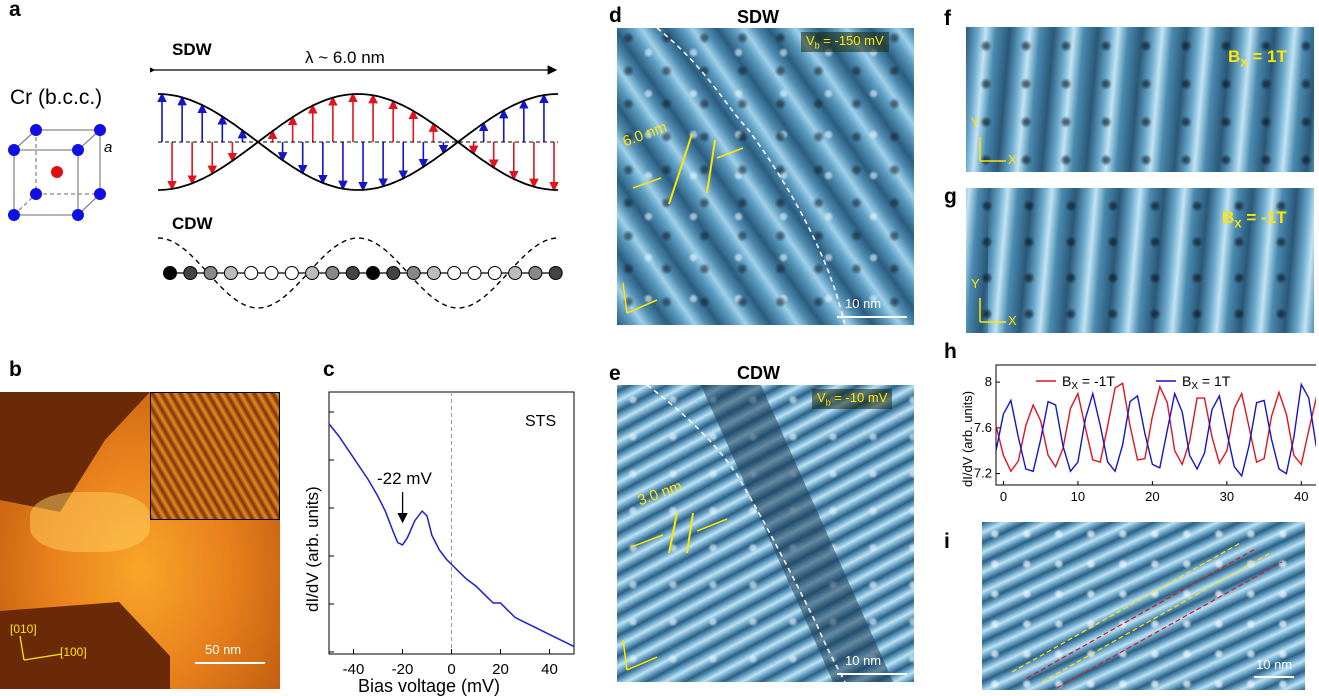  Describe the element at coordinates (1227, 496) in the screenshot. I see `chart-h-xtick-label: 30` at that location.